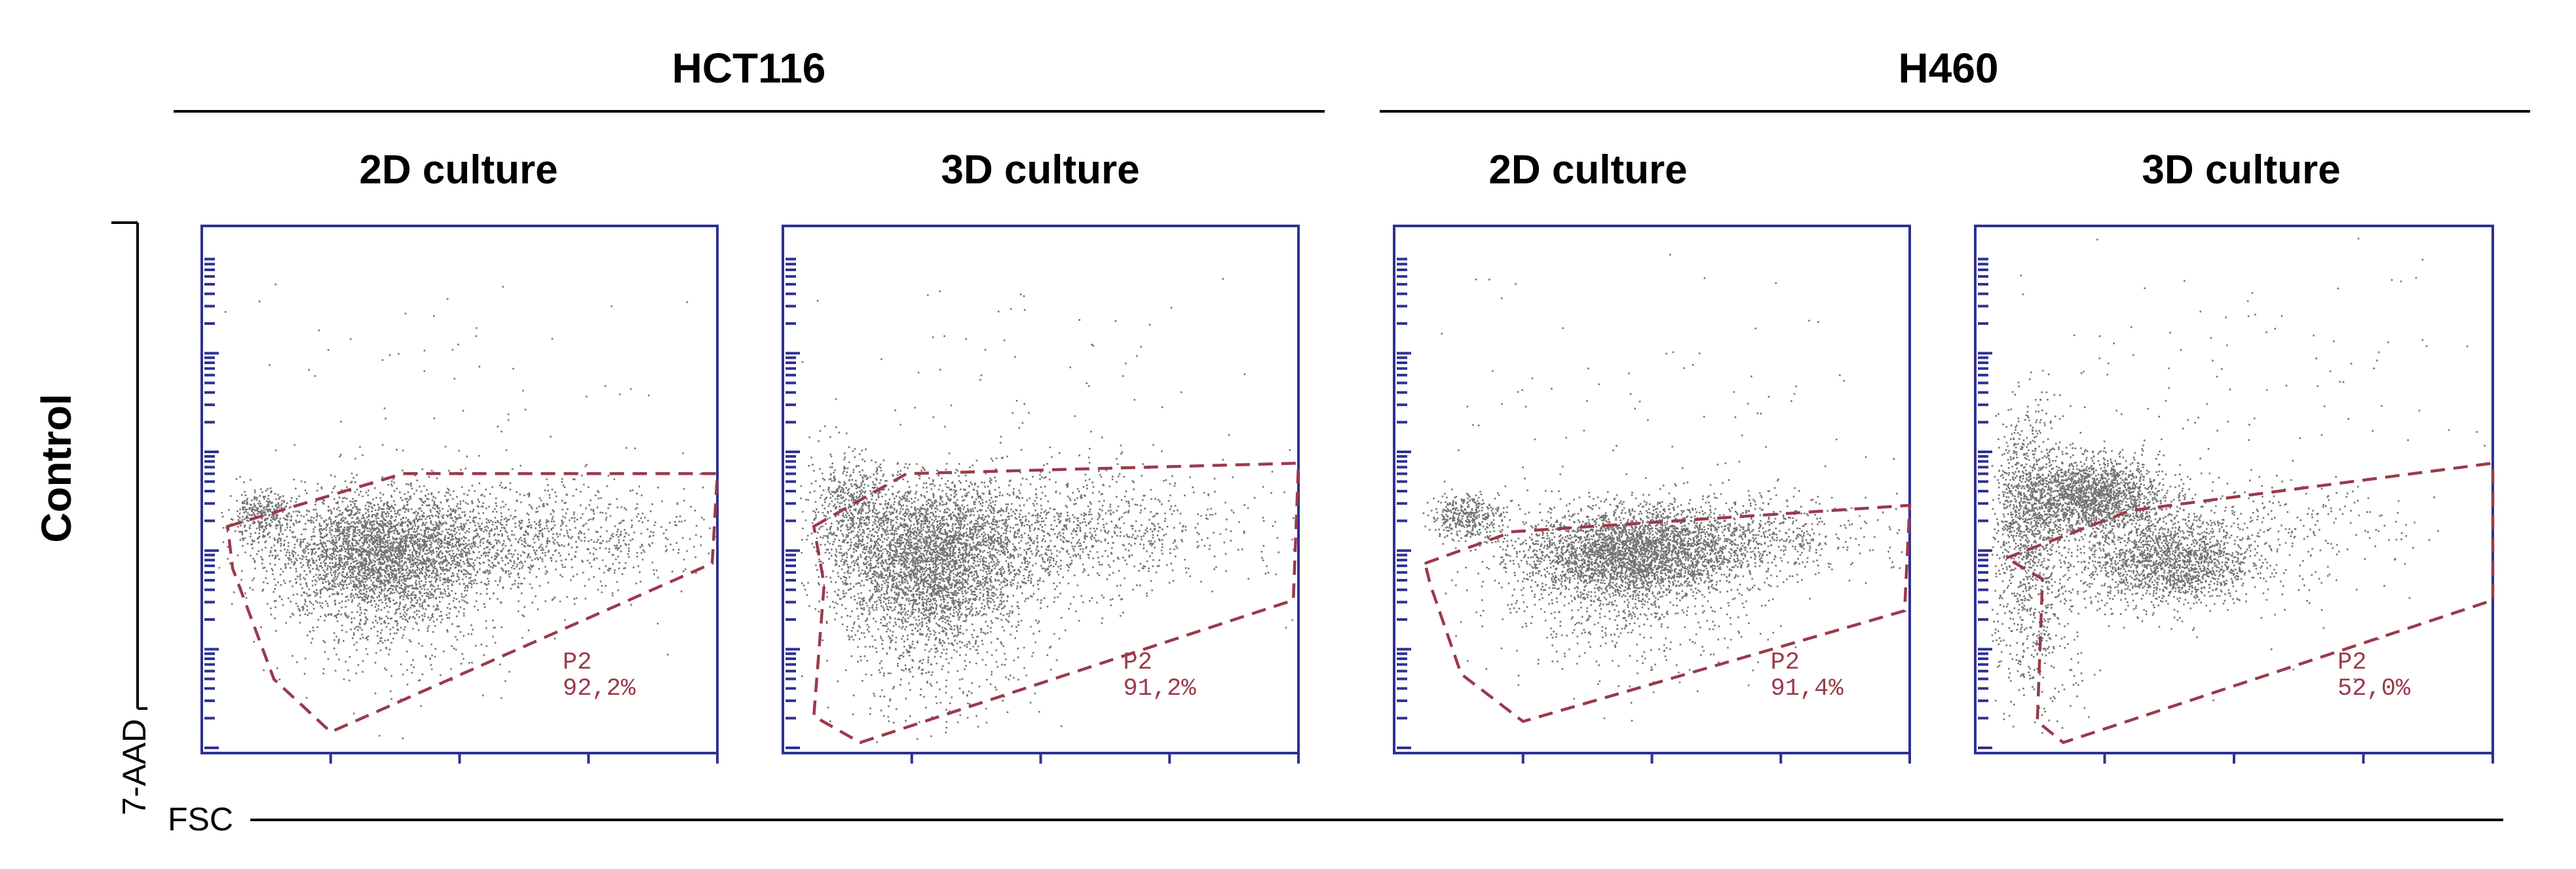 This screenshot has width=2576, height=869. I want to click on scatter-panel-hct116-2d: P2 92,2%, so click(460, 494).